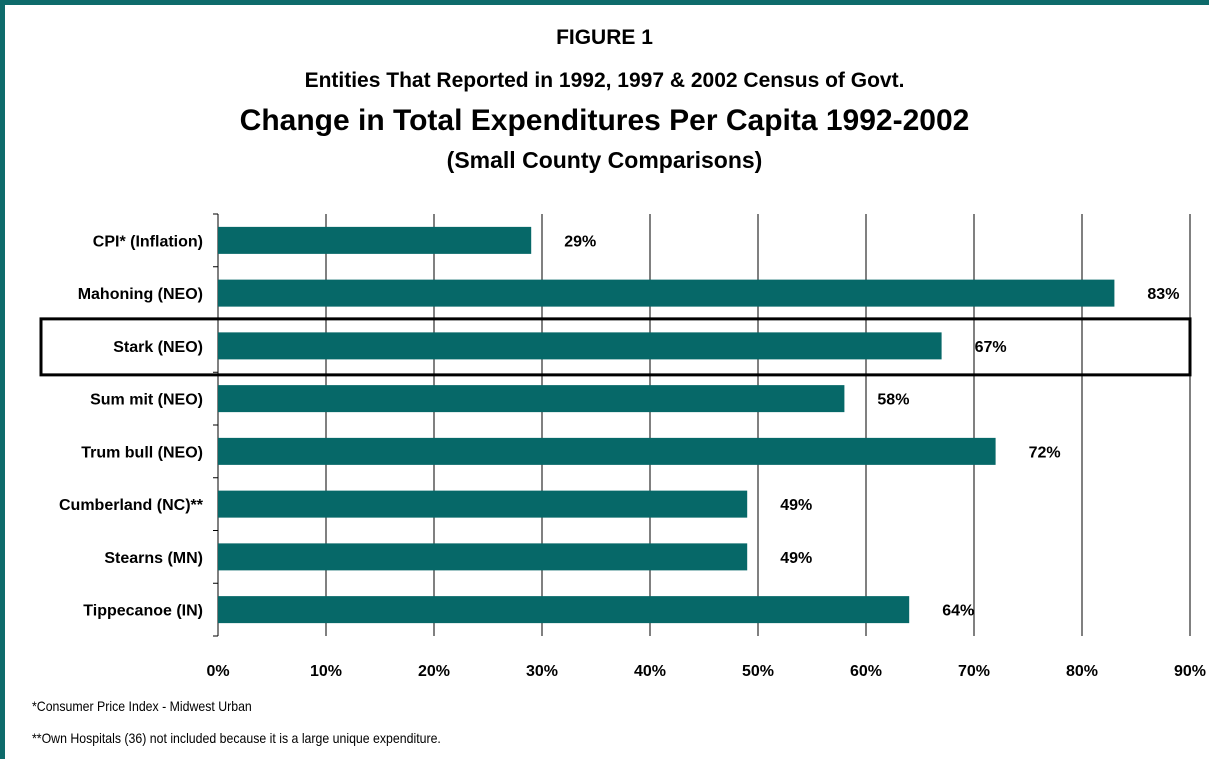 The height and width of the screenshot is (759, 1209). What do you see at coordinates (974, 671) in the screenshot?
I see `x-tick-label: 70%` at bounding box center [974, 671].